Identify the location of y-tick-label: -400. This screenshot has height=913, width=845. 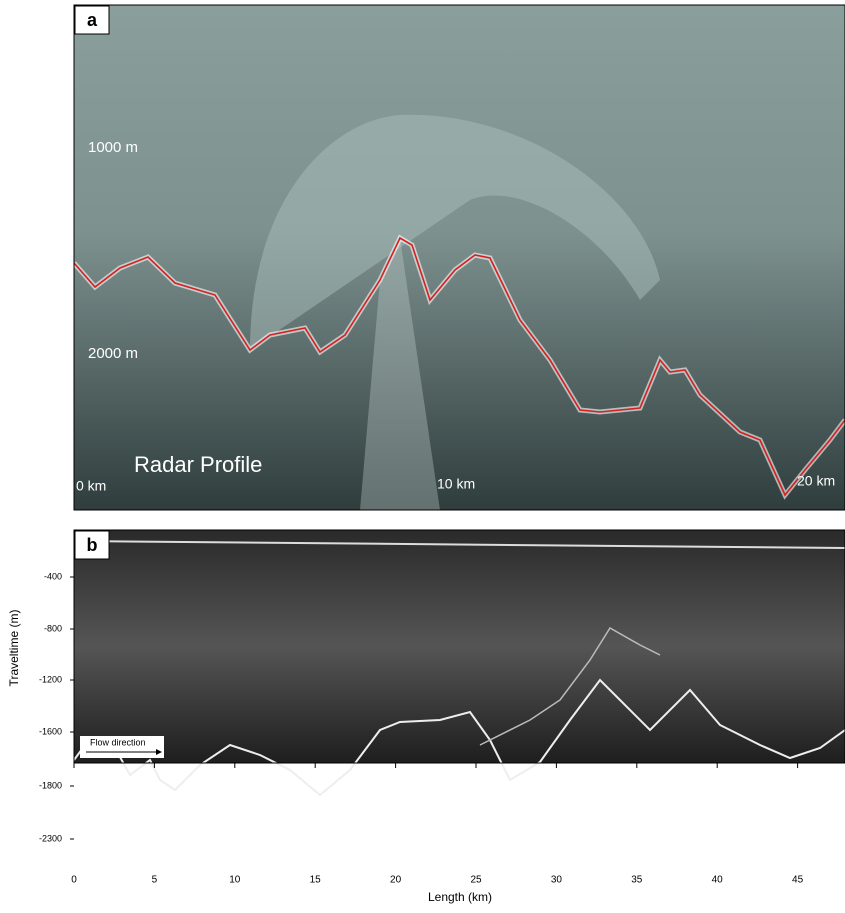
(53, 576).